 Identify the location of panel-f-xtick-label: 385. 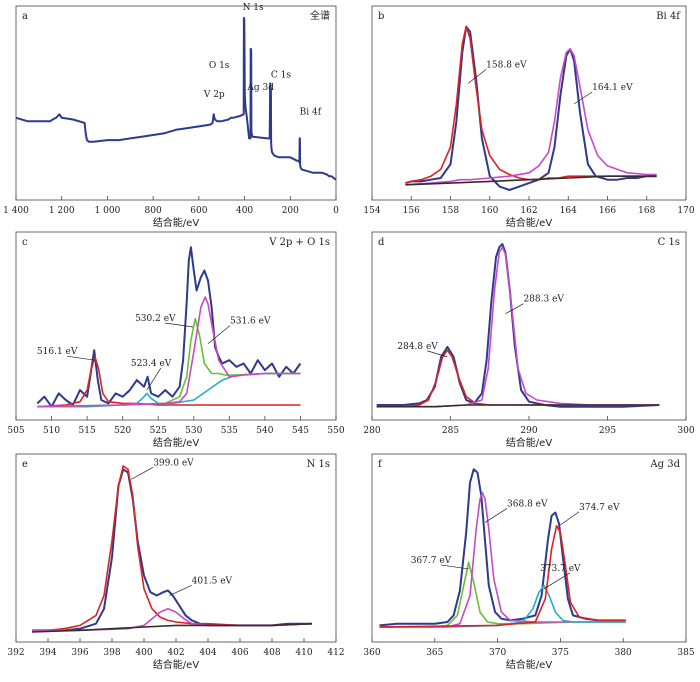
(685, 653).